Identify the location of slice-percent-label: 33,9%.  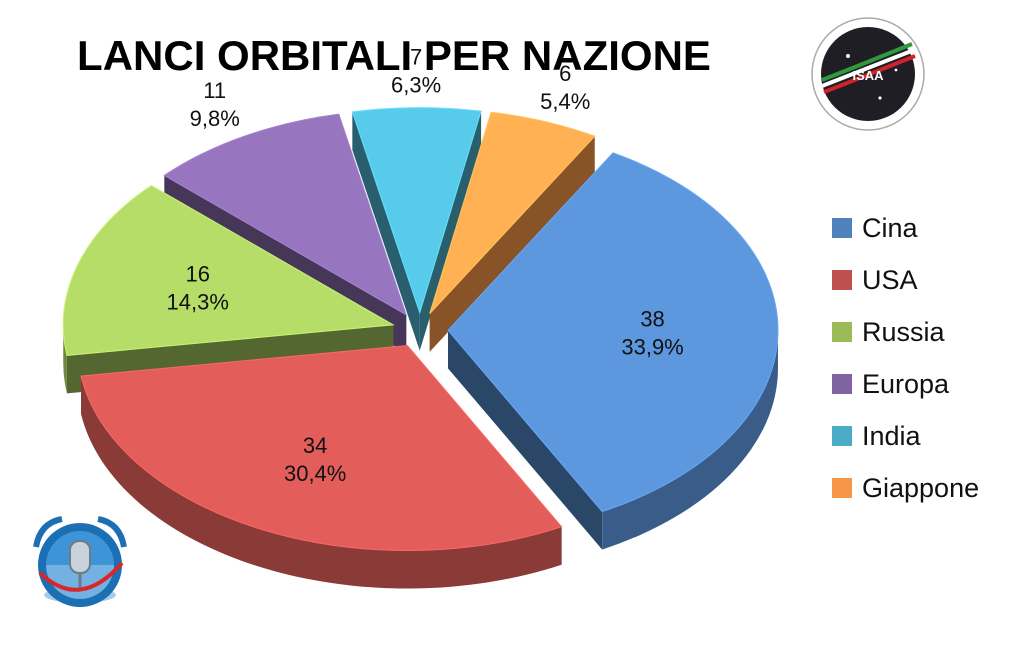
(652, 347).